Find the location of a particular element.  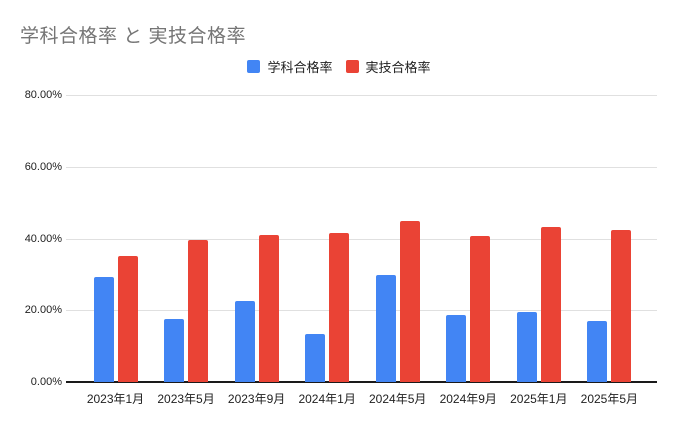

y-axis-label-40: 40.00% is located at coordinates (43, 238).